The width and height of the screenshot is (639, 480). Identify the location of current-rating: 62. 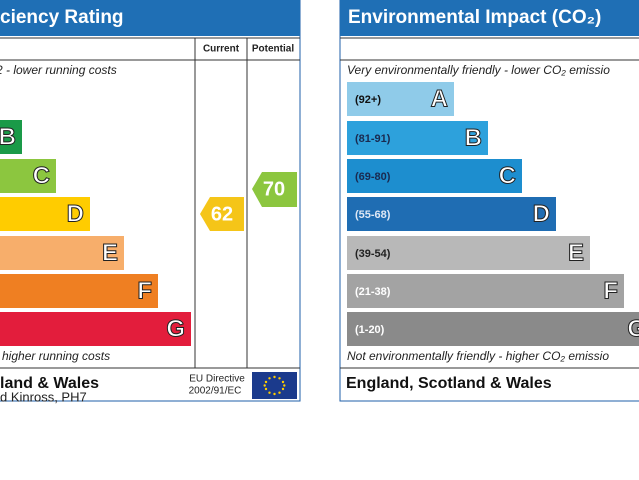
(222, 214).